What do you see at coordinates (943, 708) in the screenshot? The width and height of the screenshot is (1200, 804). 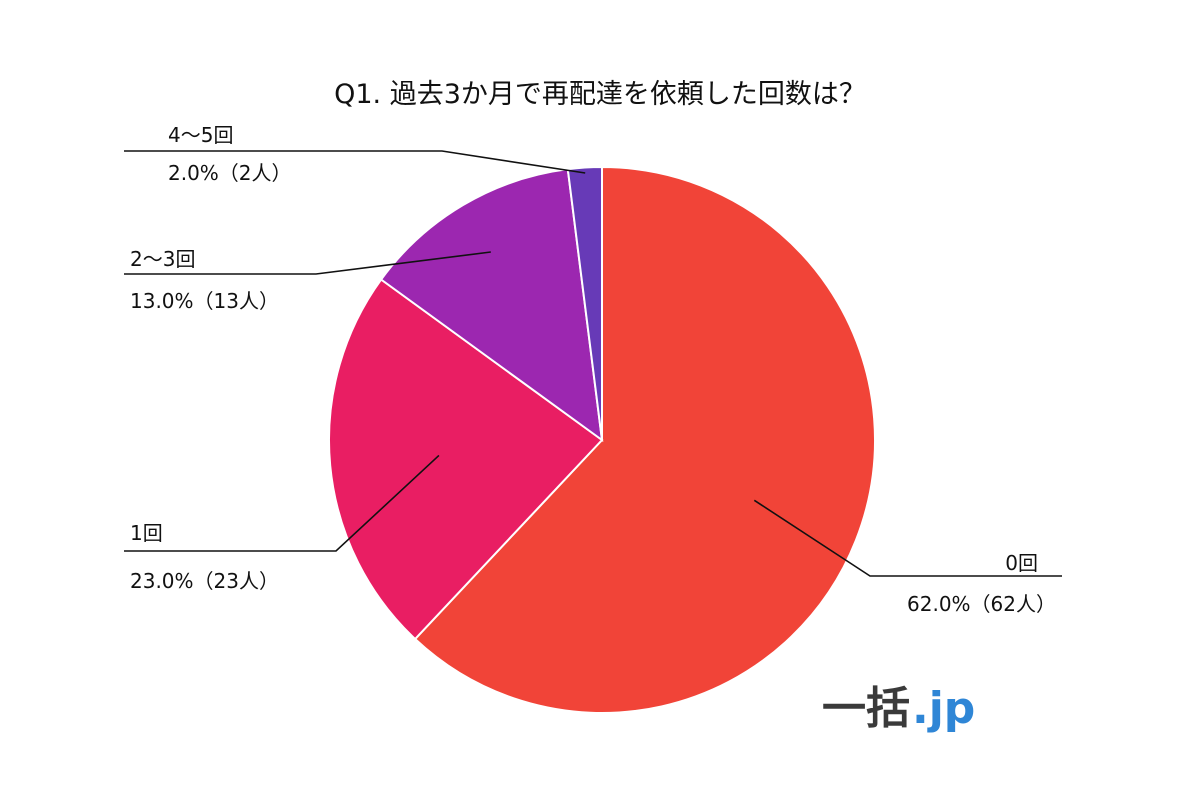 I see `logo-accent-text: .jp` at bounding box center [943, 708].